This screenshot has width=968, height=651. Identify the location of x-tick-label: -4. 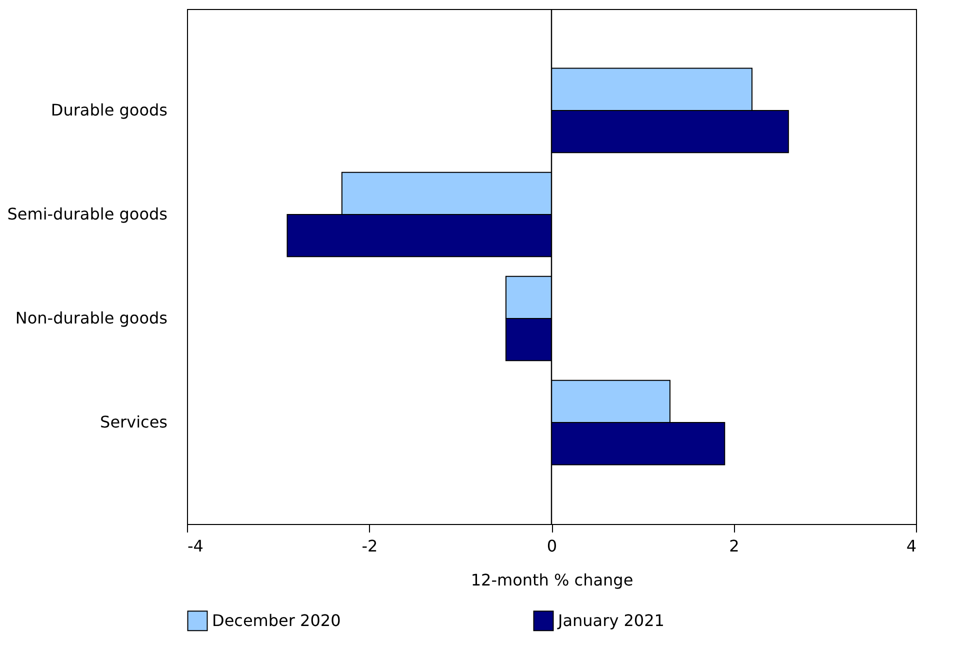
(196, 546).